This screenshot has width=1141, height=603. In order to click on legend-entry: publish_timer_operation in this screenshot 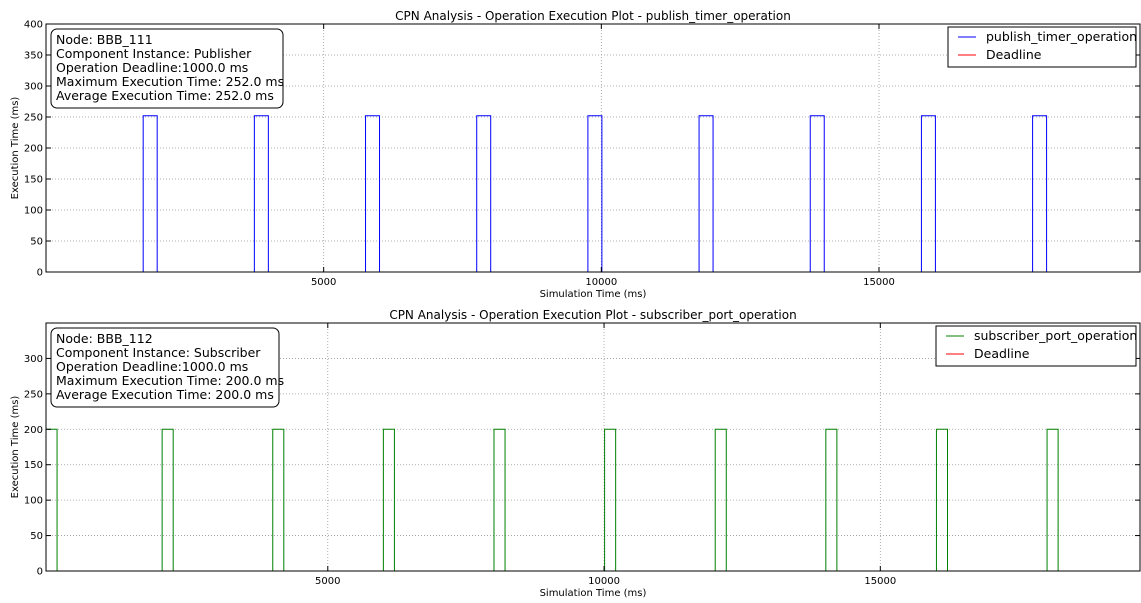, I will do `click(1061, 36)`.